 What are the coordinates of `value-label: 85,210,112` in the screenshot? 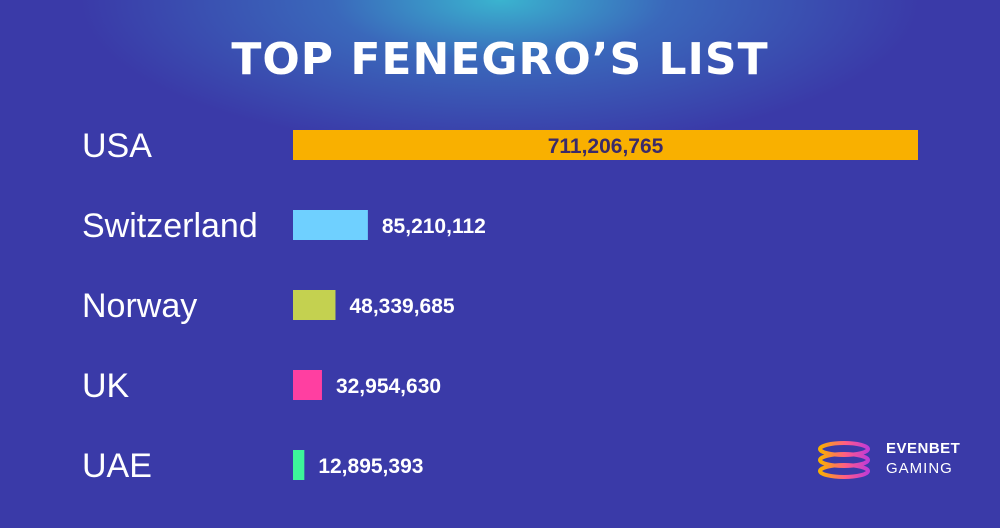 It's located at (434, 226).